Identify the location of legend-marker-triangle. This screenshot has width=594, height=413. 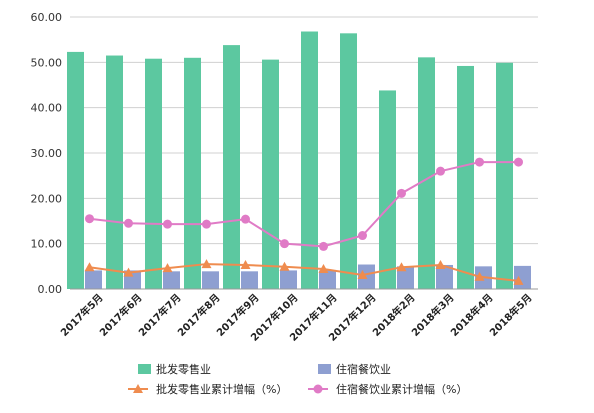
(138, 388).